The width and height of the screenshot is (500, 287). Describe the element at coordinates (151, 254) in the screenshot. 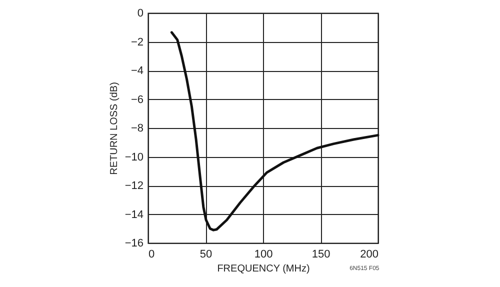

I see `x-tick-label: 0` at that location.